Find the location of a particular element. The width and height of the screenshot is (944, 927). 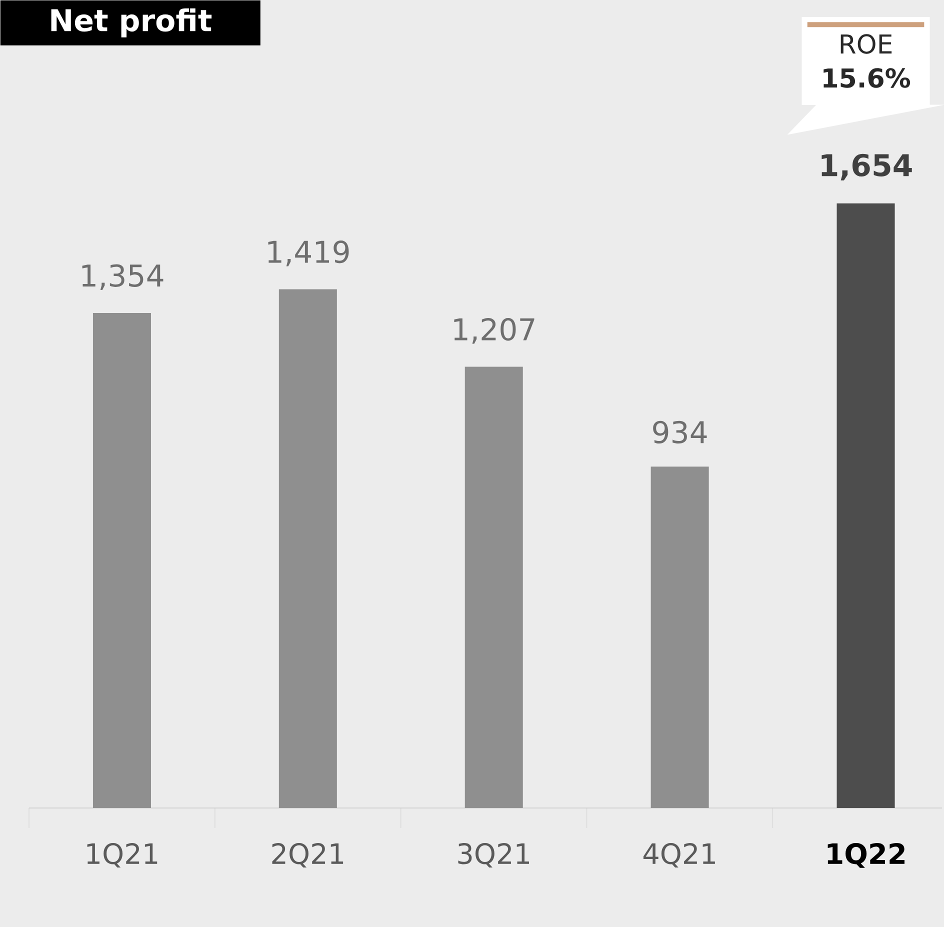

x-tick-label: 3Q21 is located at coordinates (494, 855).